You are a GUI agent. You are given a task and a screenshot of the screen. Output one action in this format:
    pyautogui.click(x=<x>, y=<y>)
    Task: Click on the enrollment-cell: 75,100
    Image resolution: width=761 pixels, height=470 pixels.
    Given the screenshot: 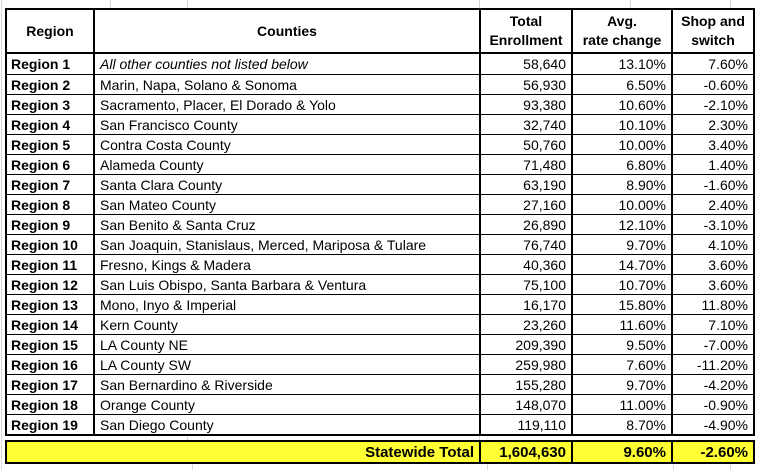 What is the action you would take?
    pyautogui.click(x=525, y=284)
    